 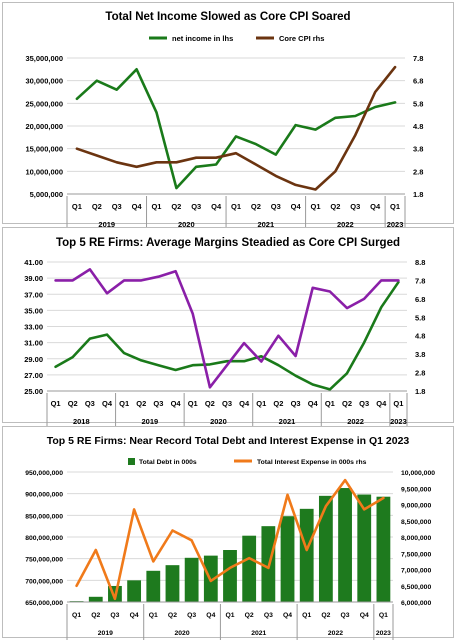 What do you see at coordinates (416, 489) in the screenshot?
I see `y-right-tick-label: 9,500,000` at bounding box center [416, 489].